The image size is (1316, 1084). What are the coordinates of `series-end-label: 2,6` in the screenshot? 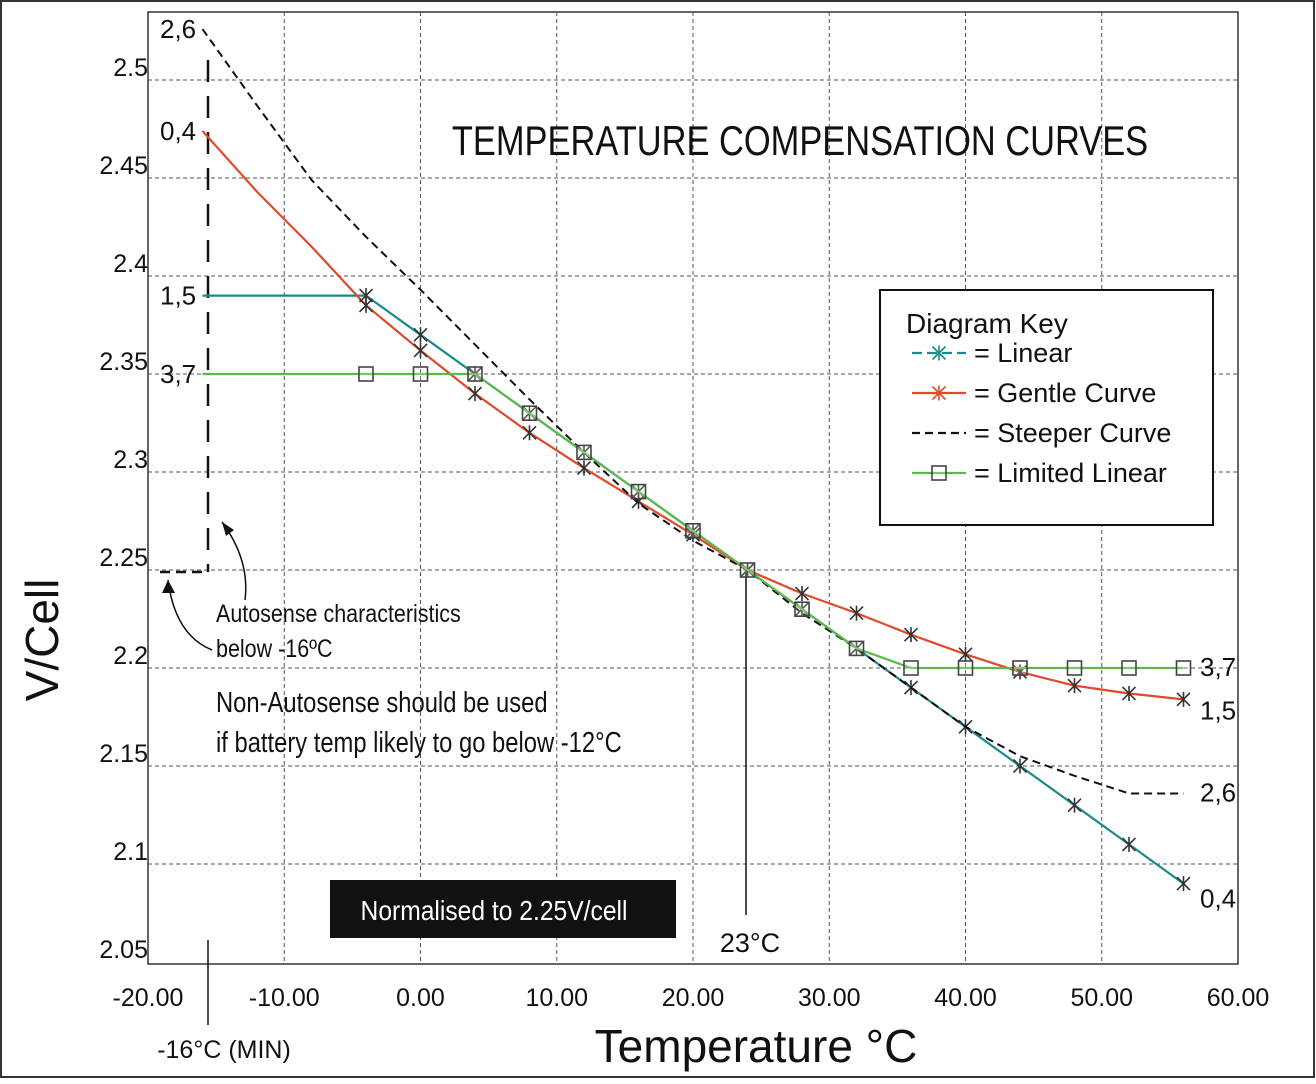 It's located at (1218, 792).